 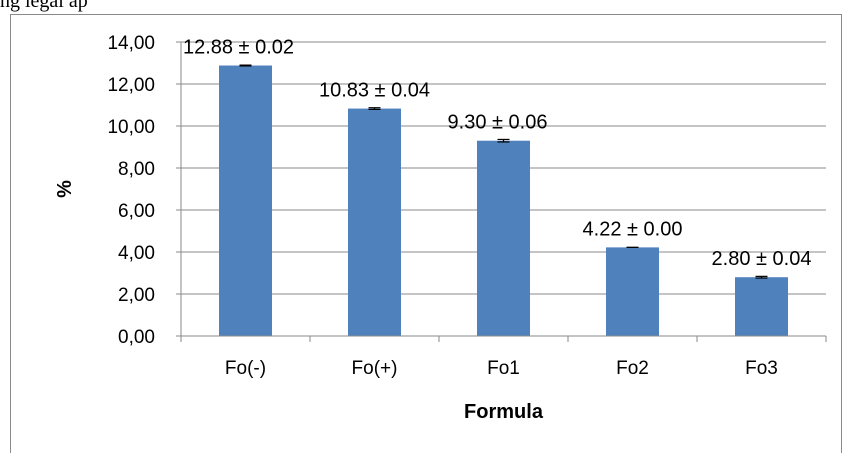 I want to click on data-label: 12.88 ± 0.02, so click(x=238, y=48).